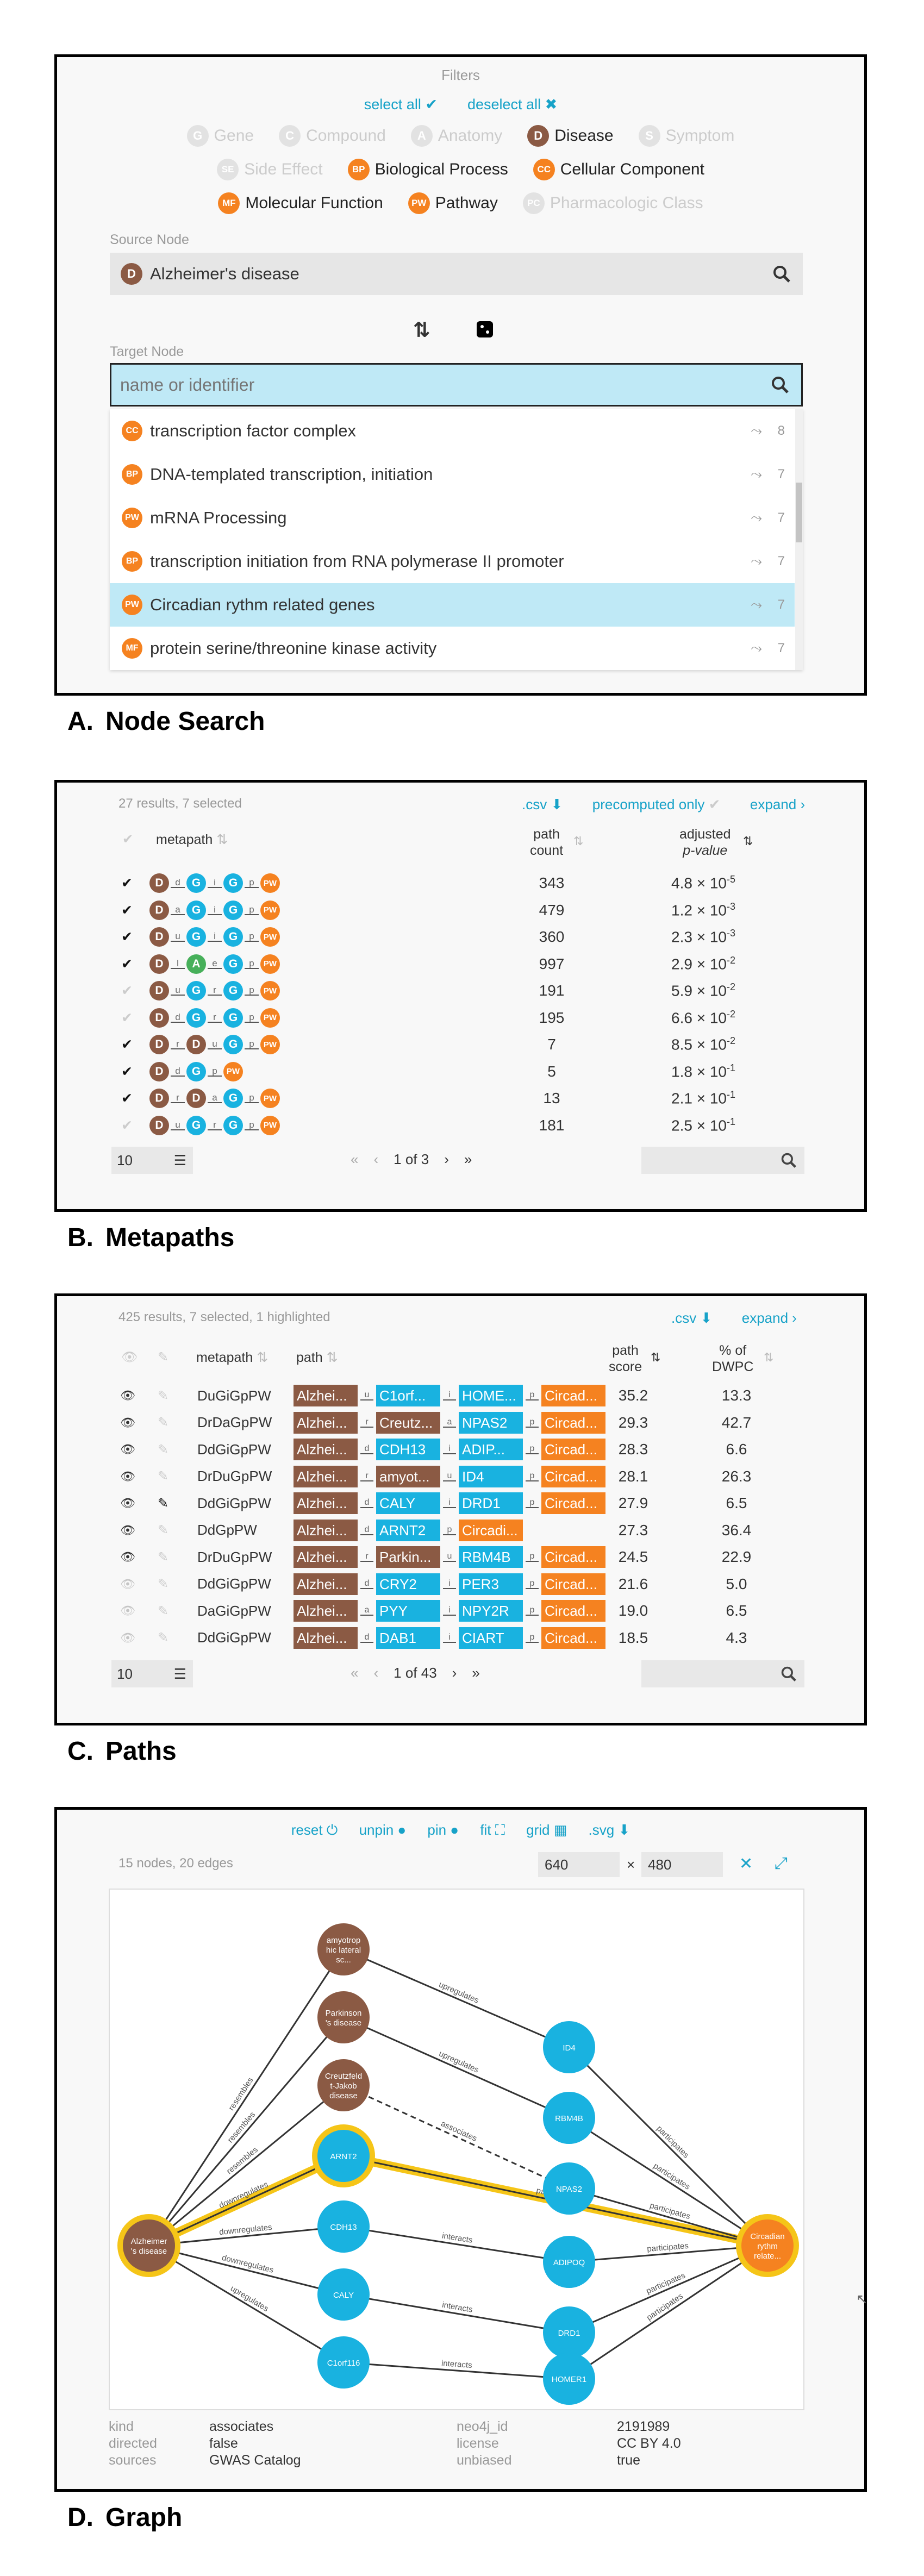 This screenshot has width=924, height=2576. I want to click on graph-node-cdh13: CDH13, so click(343, 2226).